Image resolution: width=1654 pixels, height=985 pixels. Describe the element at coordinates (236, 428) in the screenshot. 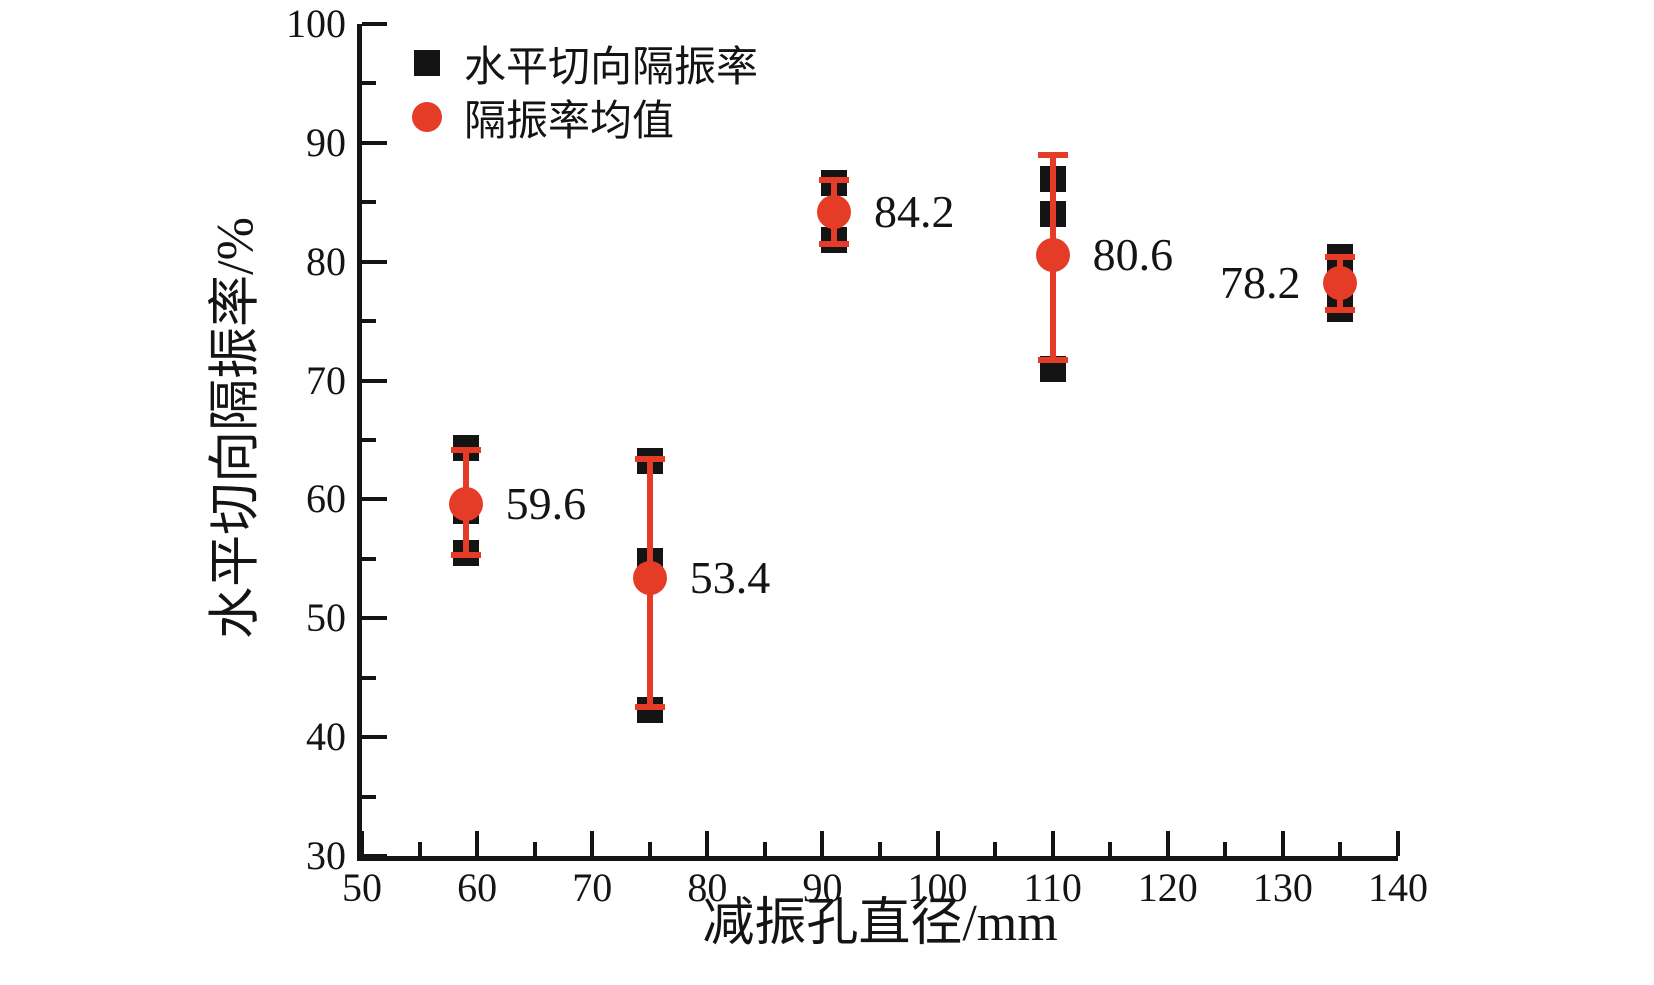

I see `y-axis-title: 水平切向隔振率/%` at that location.